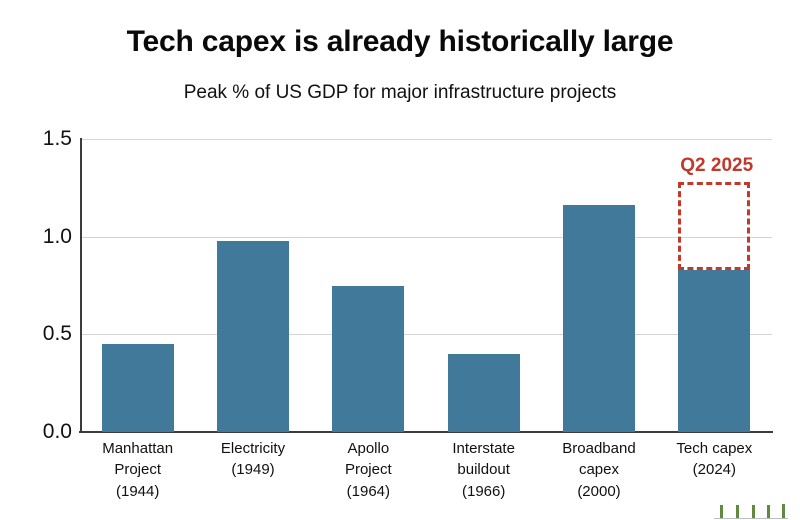 The image size is (800, 520). I want to click on chart-title: Tech capex is already historically large, so click(400, 41).